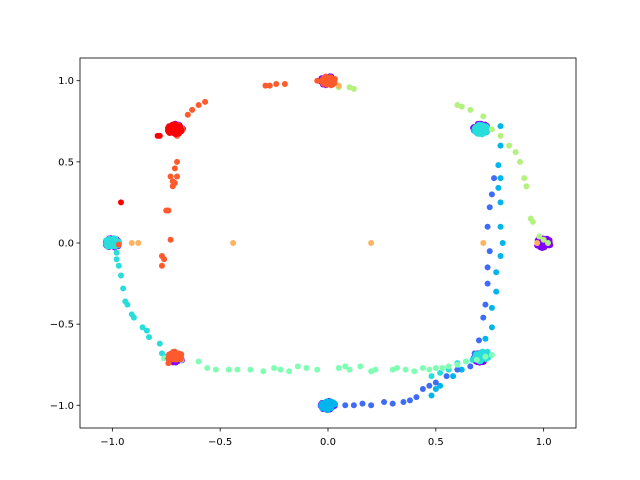 The height and width of the screenshot is (480, 640). I want to click on y-tick-label: 0.0, so click(66, 244).